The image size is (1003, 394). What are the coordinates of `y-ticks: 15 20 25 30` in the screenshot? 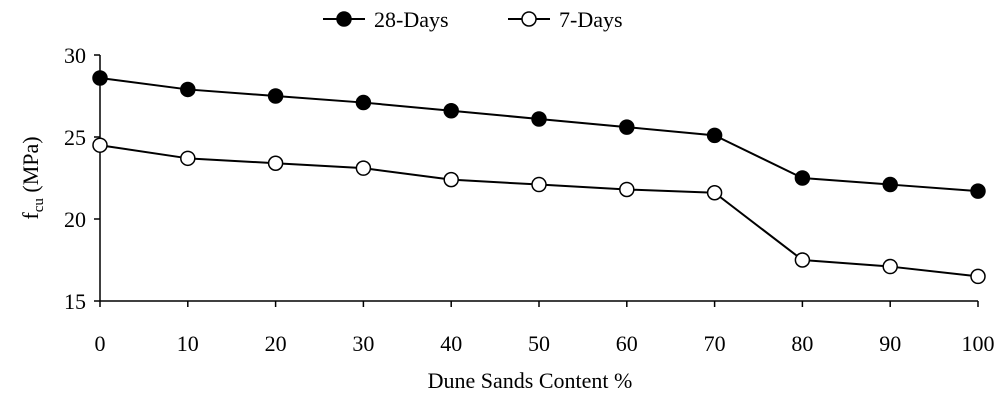 It's located at (82, 178).